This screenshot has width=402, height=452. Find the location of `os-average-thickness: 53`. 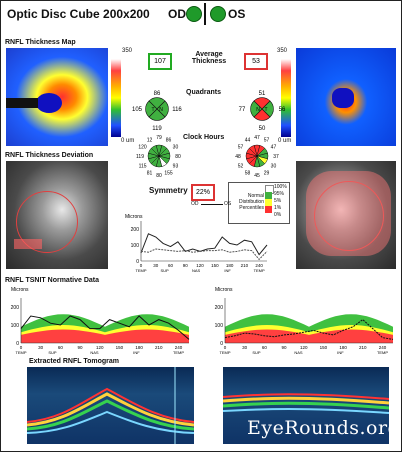

os-average-thickness: 53 is located at coordinates (256, 61).